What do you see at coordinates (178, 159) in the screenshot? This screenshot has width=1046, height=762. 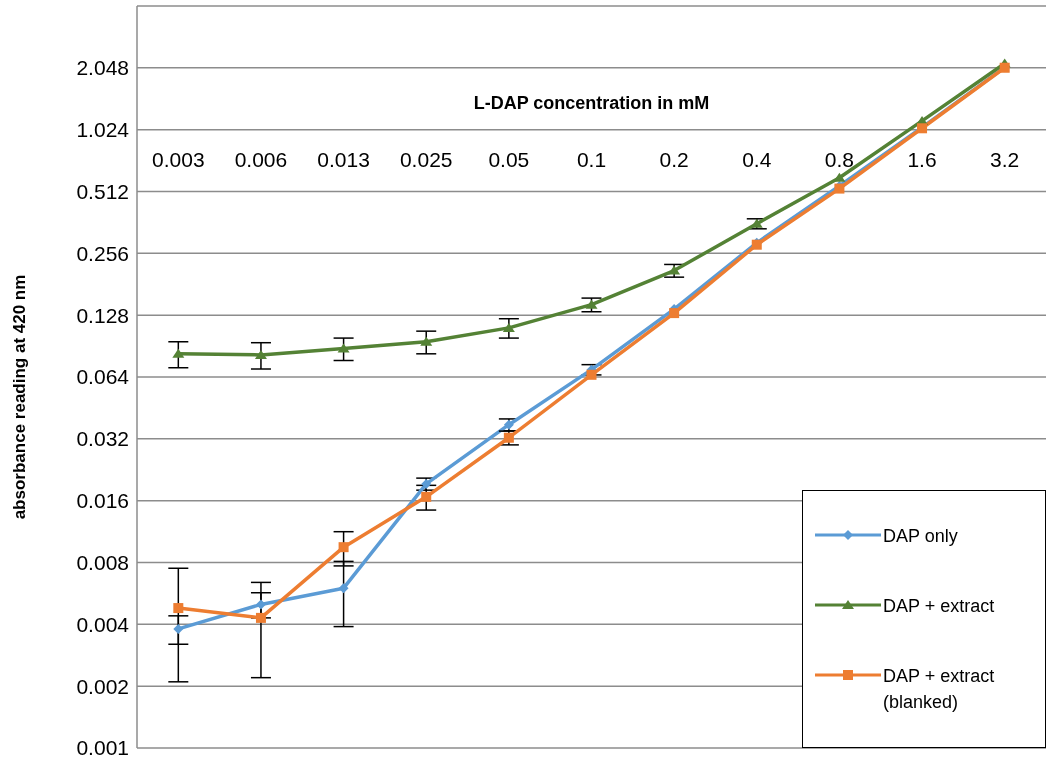 I see `x-tick-label: 0.003` at bounding box center [178, 159].